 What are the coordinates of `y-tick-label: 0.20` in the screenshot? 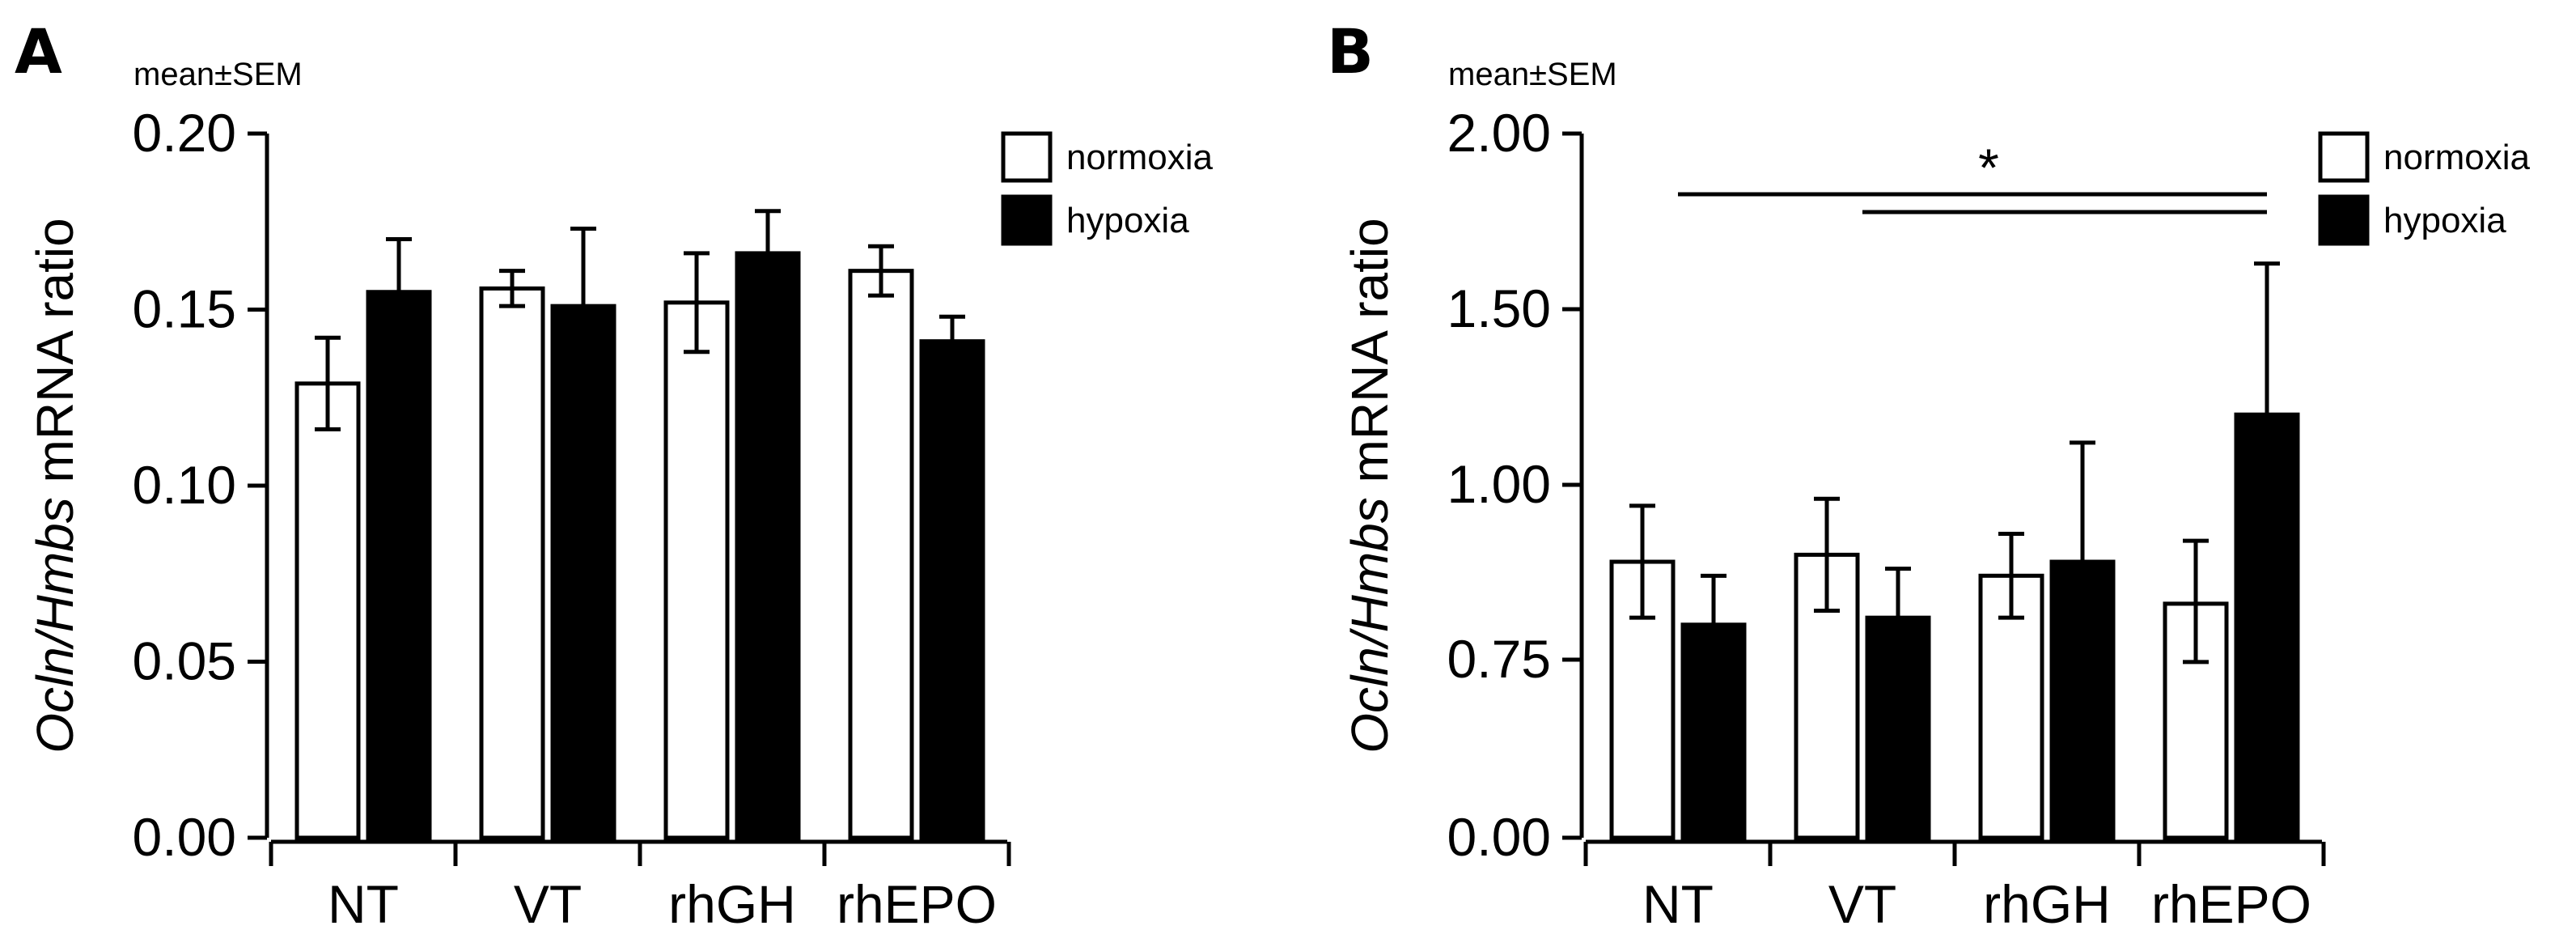 It's located at (184, 133).